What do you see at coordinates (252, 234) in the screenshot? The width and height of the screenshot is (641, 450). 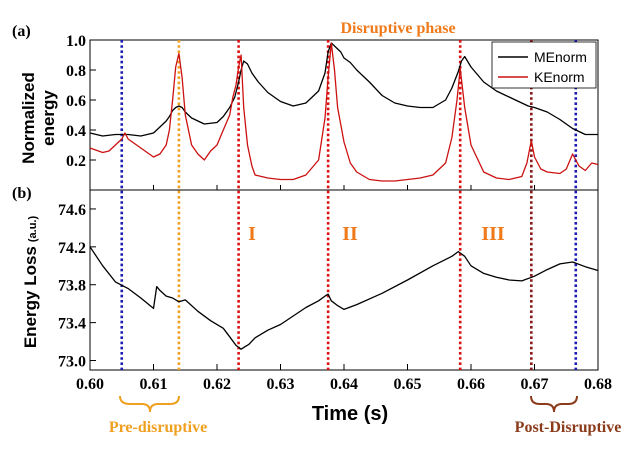 I see `phase-I-label: I` at bounding box center [252, 234].